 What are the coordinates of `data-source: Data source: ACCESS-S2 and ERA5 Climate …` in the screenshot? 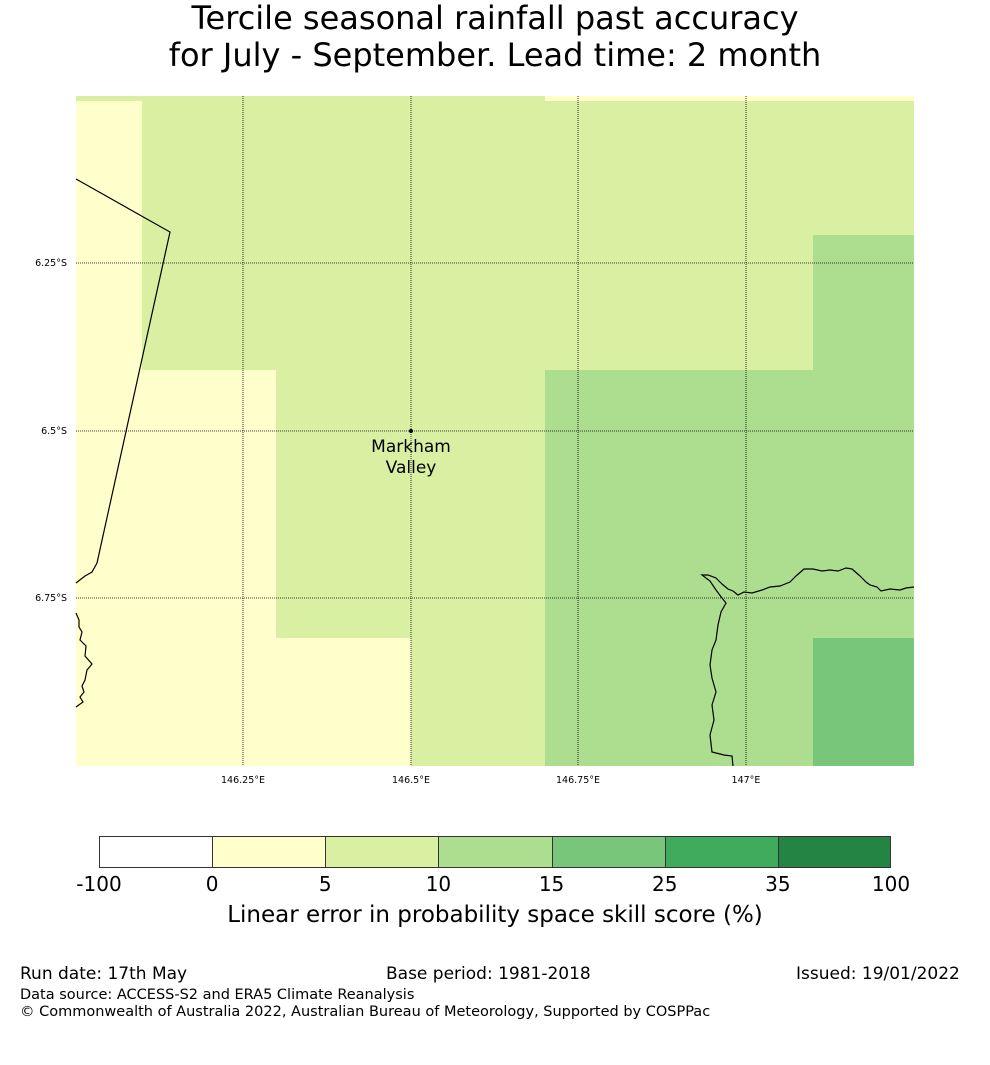 It's located at (217, 995).